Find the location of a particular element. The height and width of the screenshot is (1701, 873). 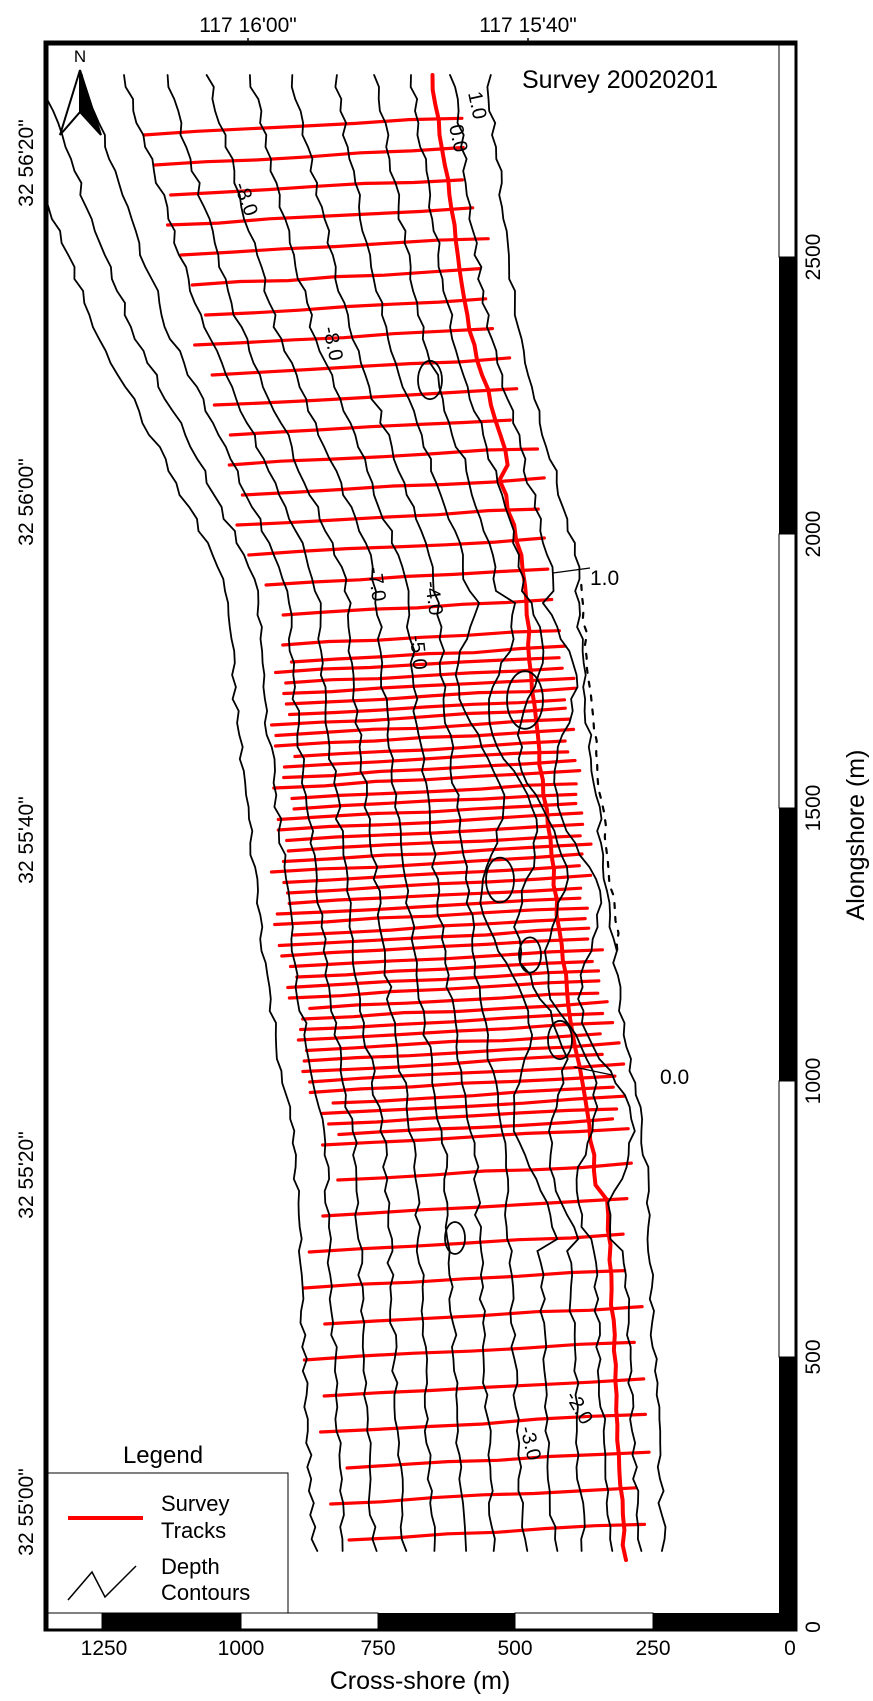

contour-label: 0.0 is located at coordinates (674, 1077).